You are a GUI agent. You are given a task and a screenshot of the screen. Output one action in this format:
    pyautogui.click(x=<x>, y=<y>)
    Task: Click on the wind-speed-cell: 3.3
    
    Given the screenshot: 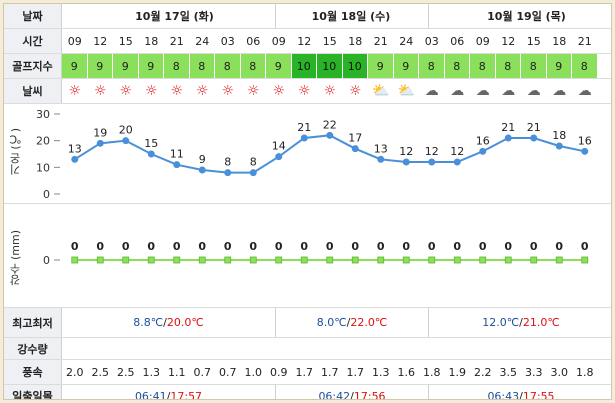 What is the action you would take?
    pyautogui.click(x=534, y=372)
    